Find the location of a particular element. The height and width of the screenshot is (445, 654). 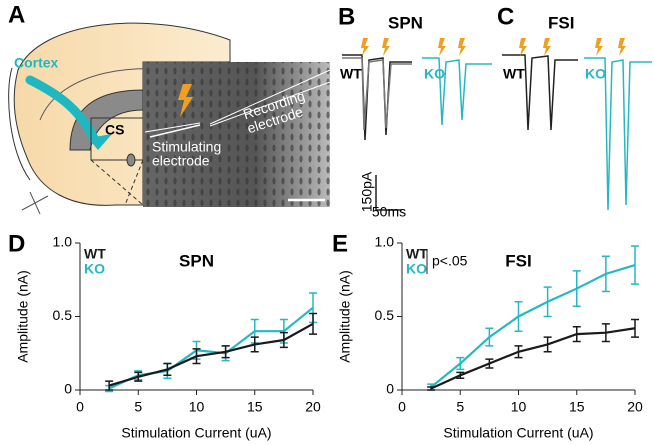

panel-letter: A is located at coordinates (16, 14).